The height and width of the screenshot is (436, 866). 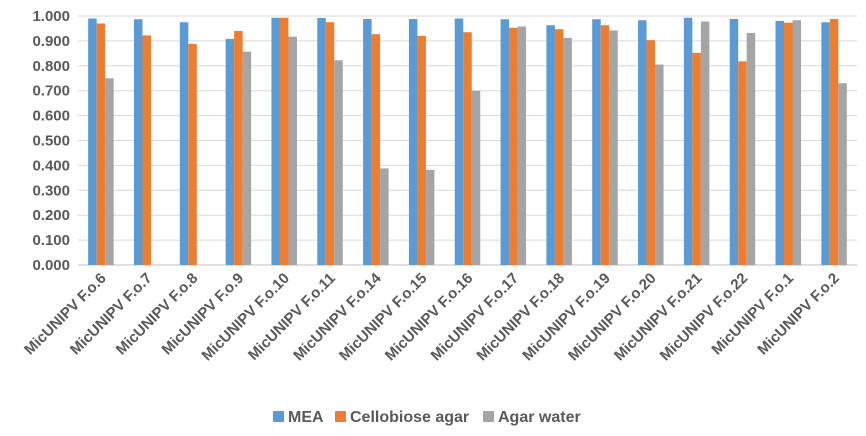 I want to click on y-tick-label: 0.200, so click(x=51, y=215).